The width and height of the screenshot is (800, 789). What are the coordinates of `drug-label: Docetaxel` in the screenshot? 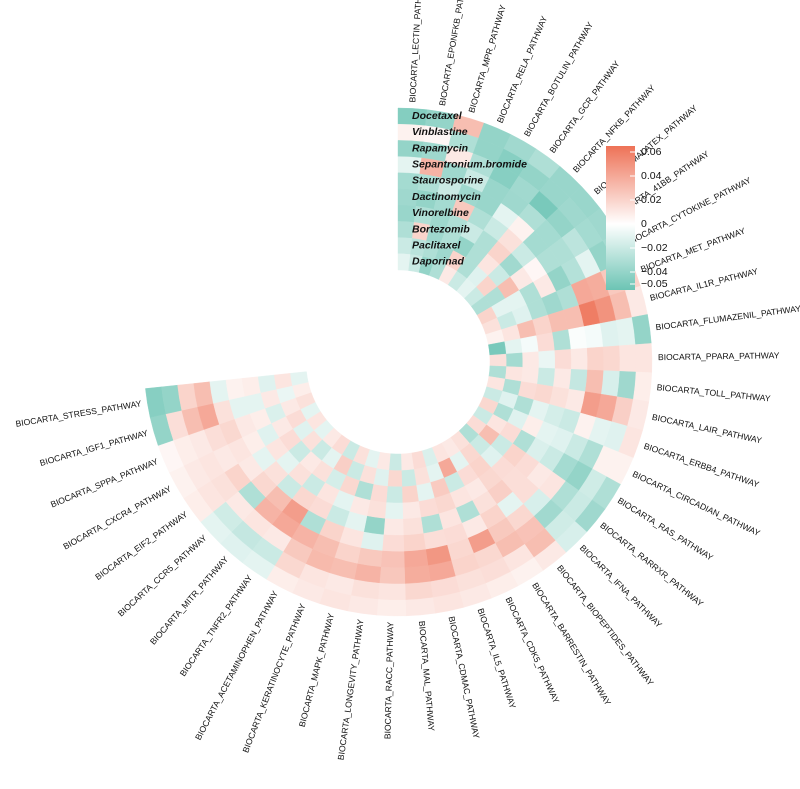 It's located at (437, 116).